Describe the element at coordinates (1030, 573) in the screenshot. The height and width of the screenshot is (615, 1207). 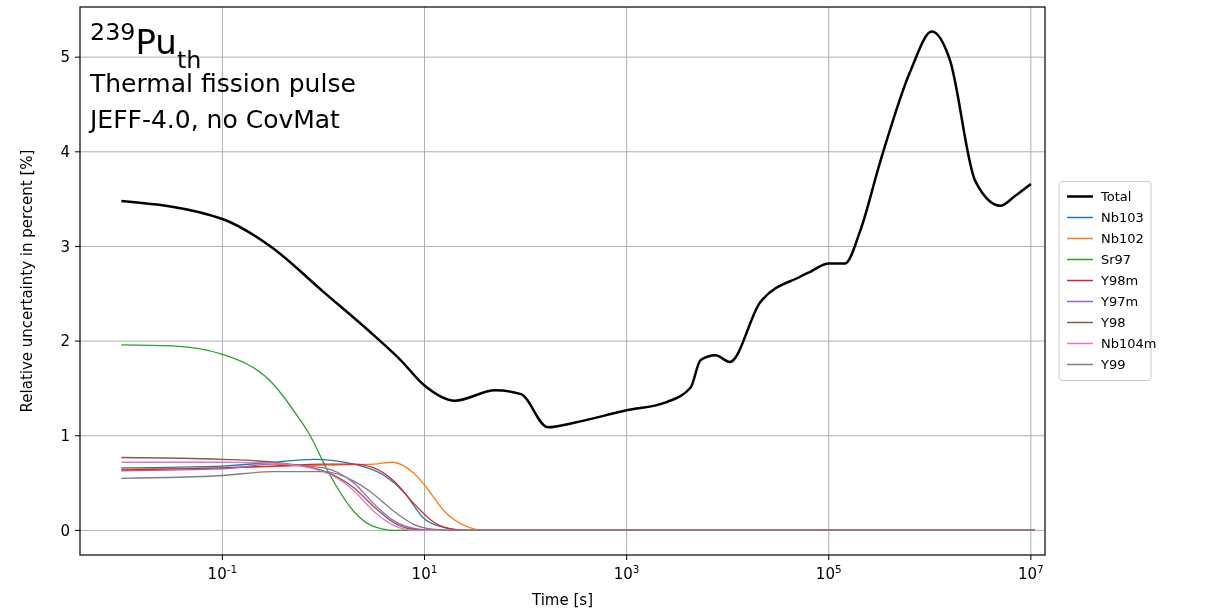
I see `x-tick-label: 10$^{7}$` at that location.